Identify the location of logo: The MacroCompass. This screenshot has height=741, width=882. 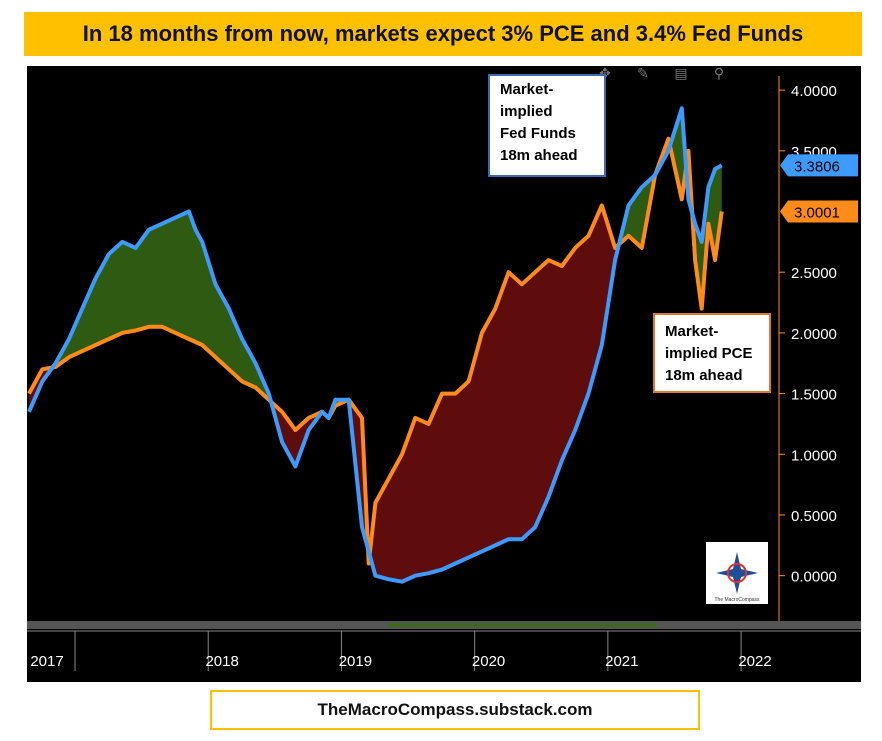
(737, 573).